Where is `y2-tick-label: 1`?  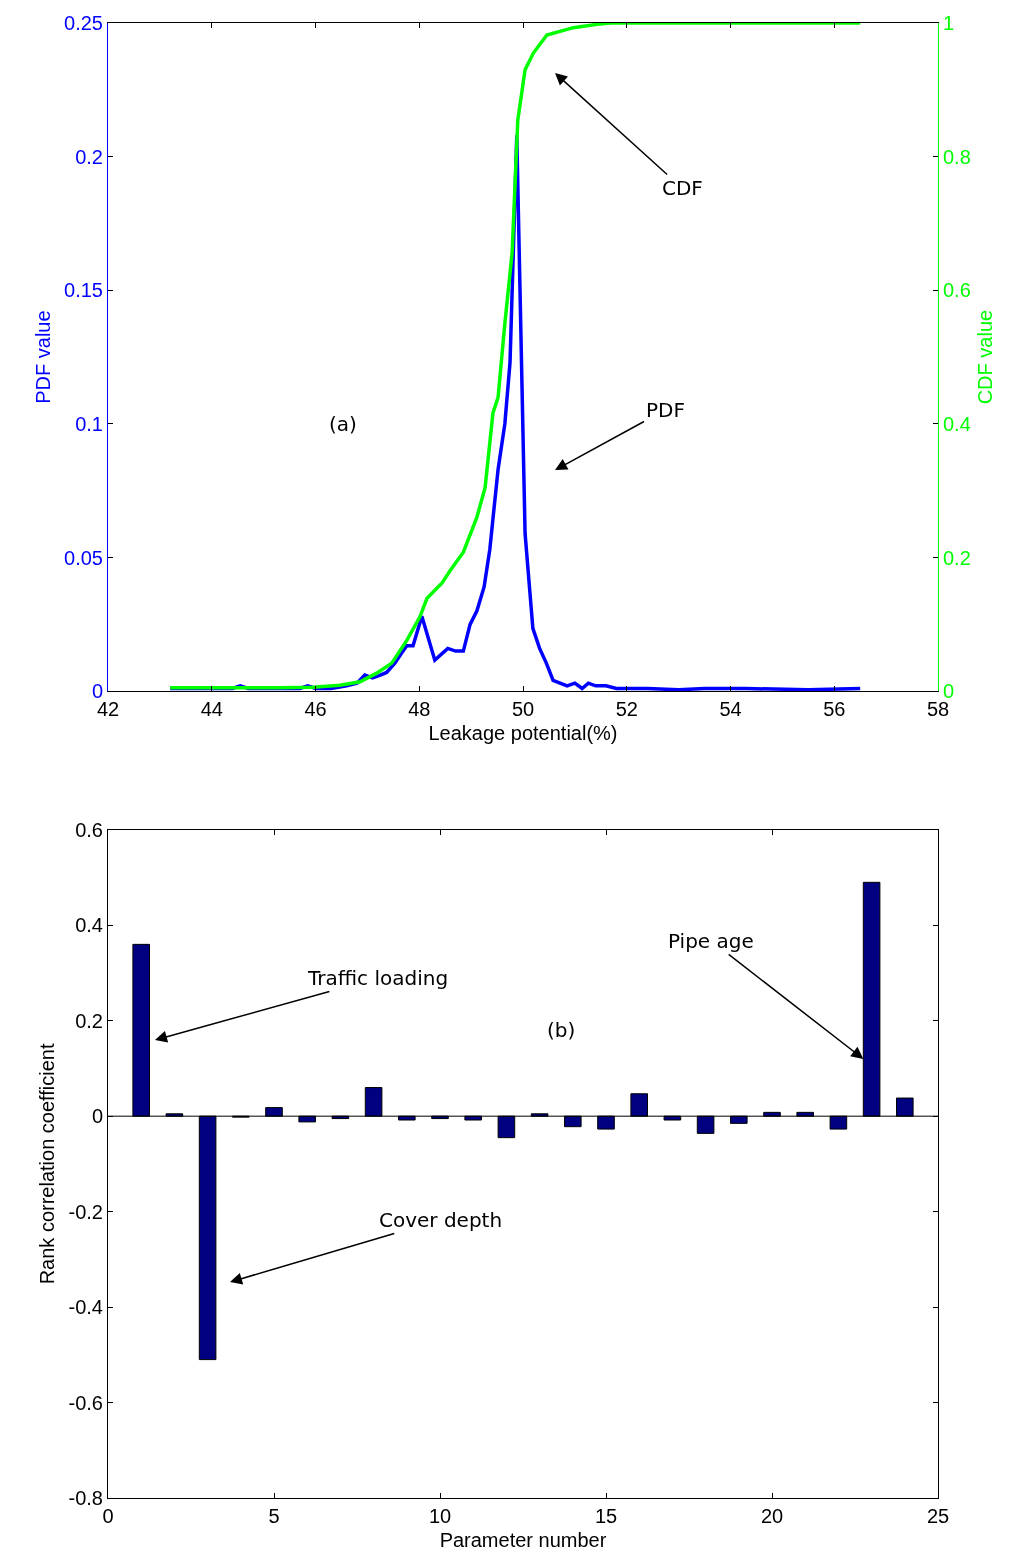 y2-tick-label: 1 is located at coordinates (949, 23).